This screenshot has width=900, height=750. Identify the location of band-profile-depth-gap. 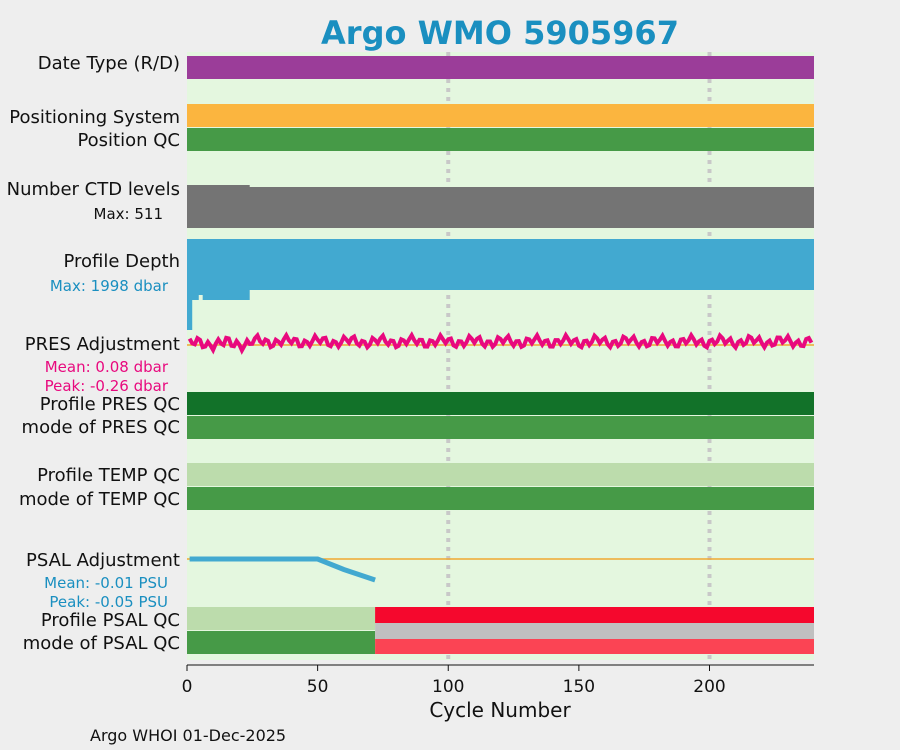
(200, 300).